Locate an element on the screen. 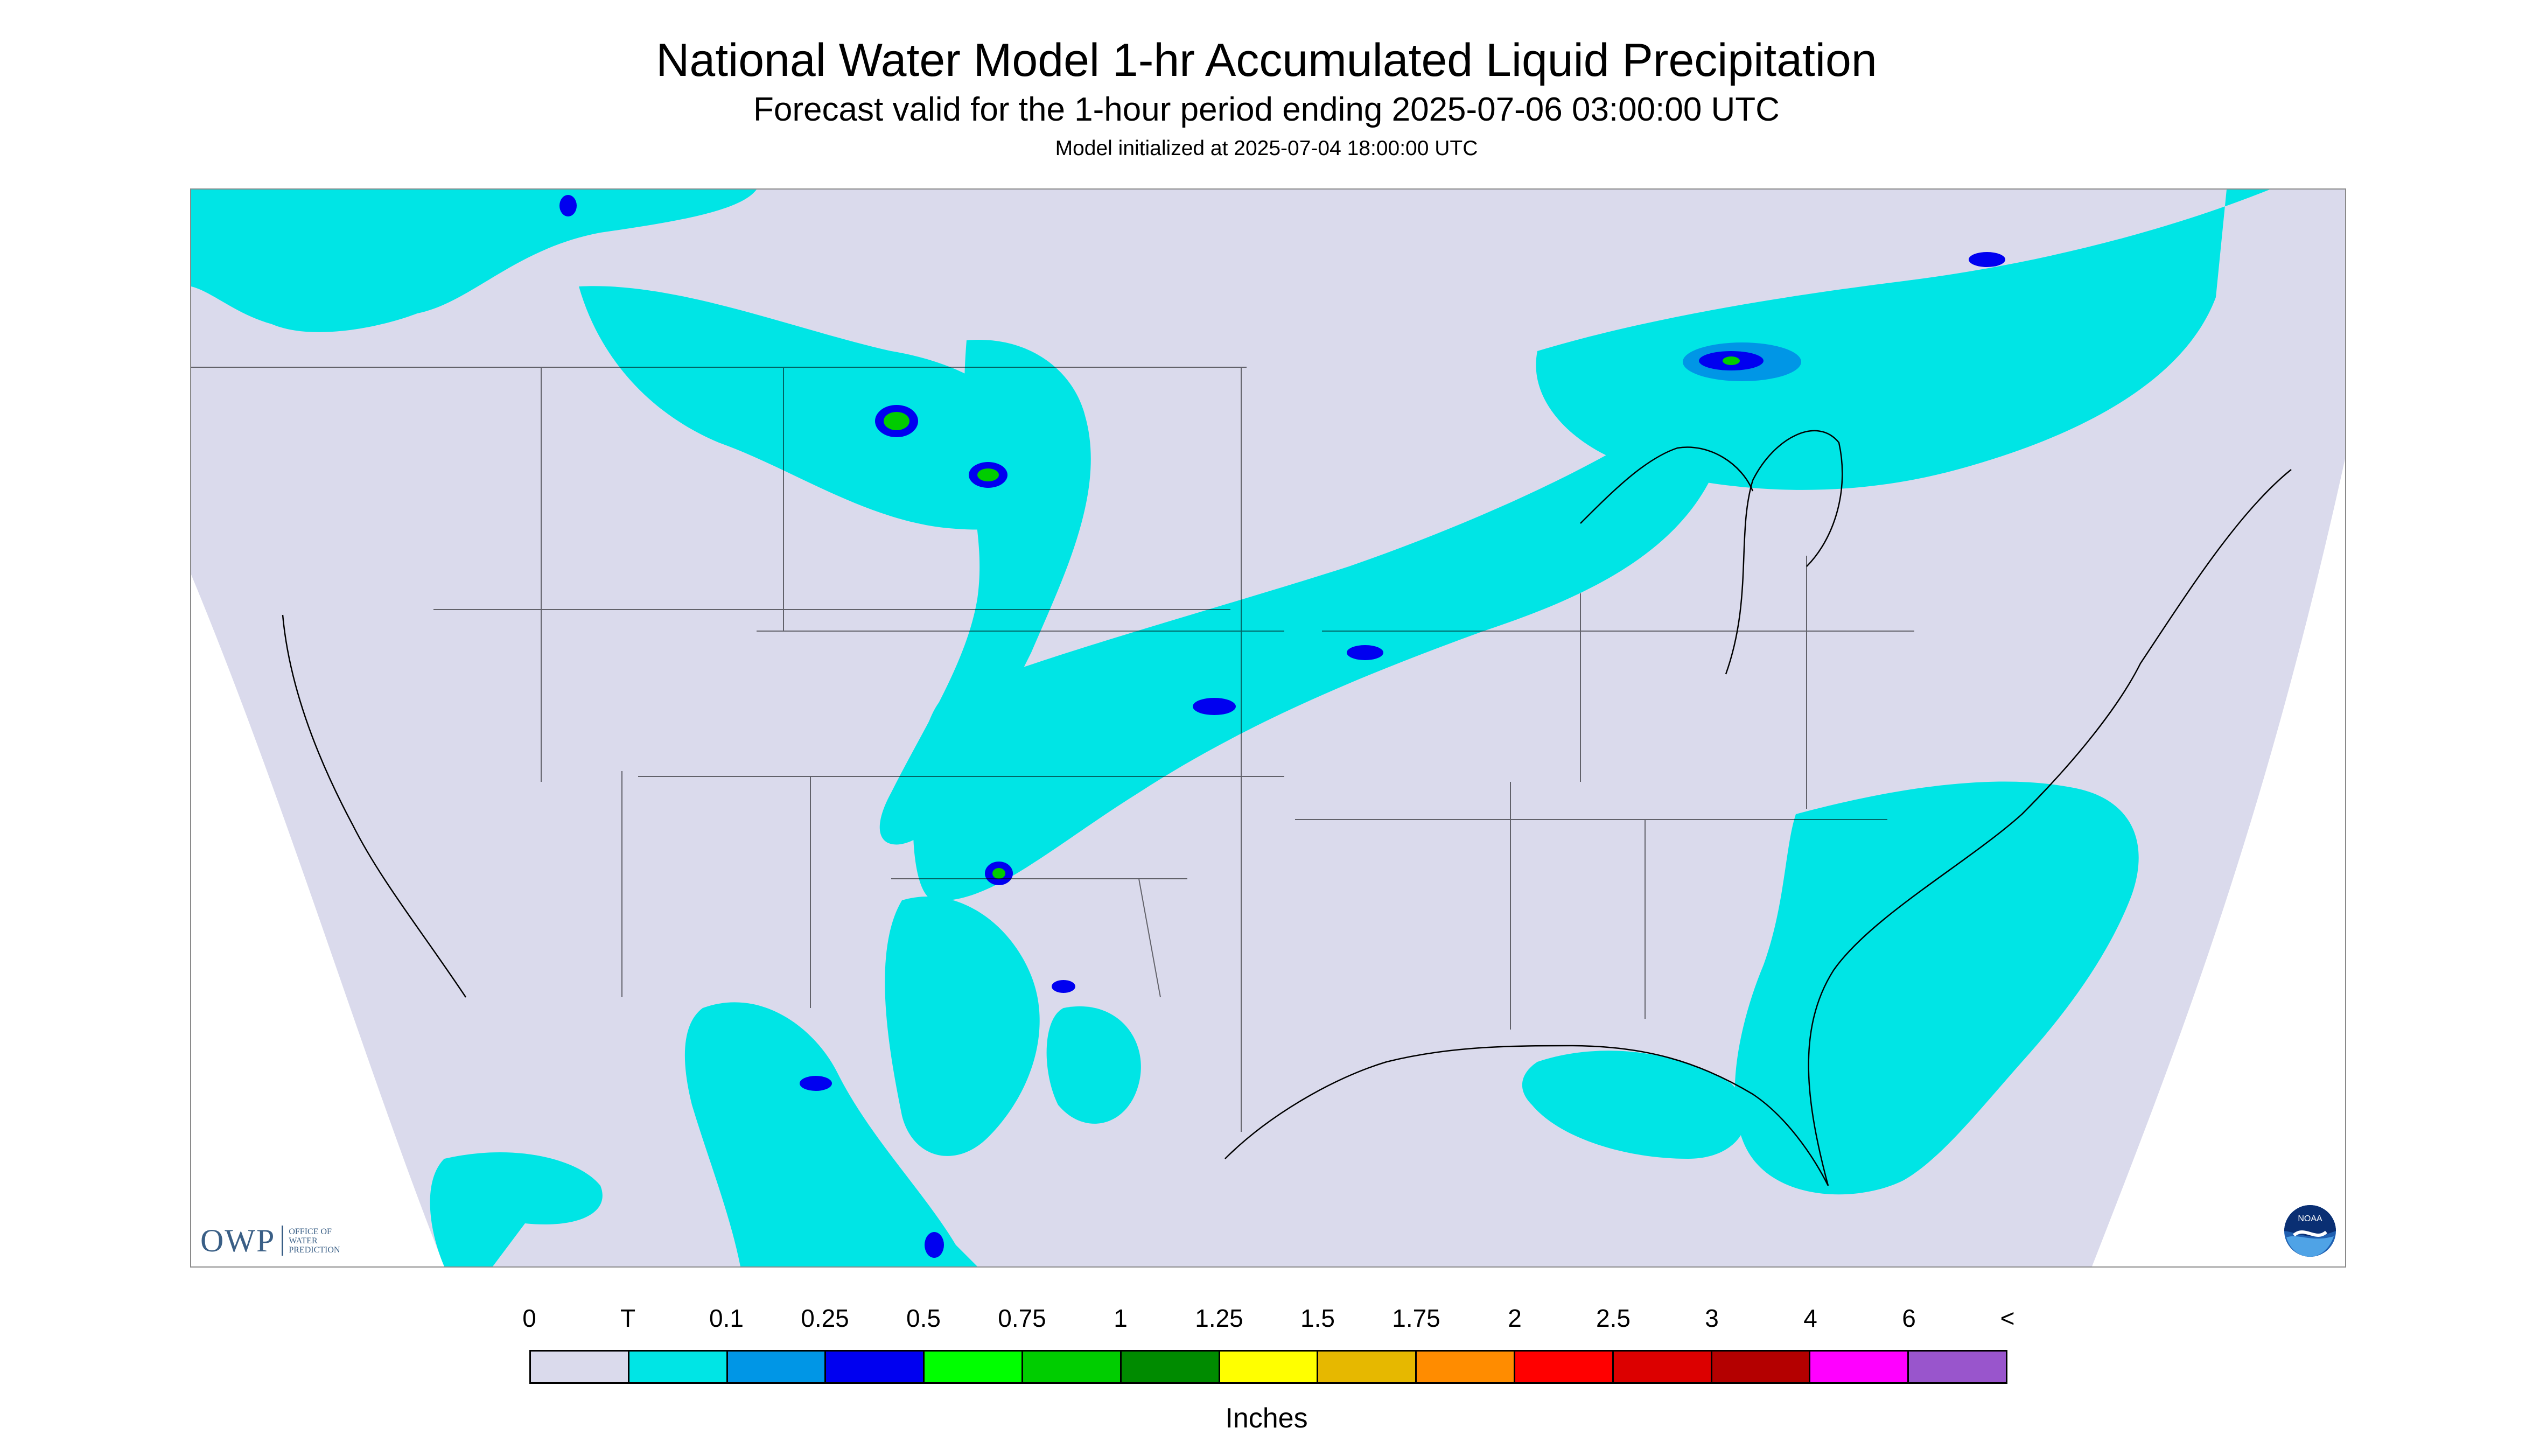  owp-logo-line-2: Water is located at coordinates (303, 1240).